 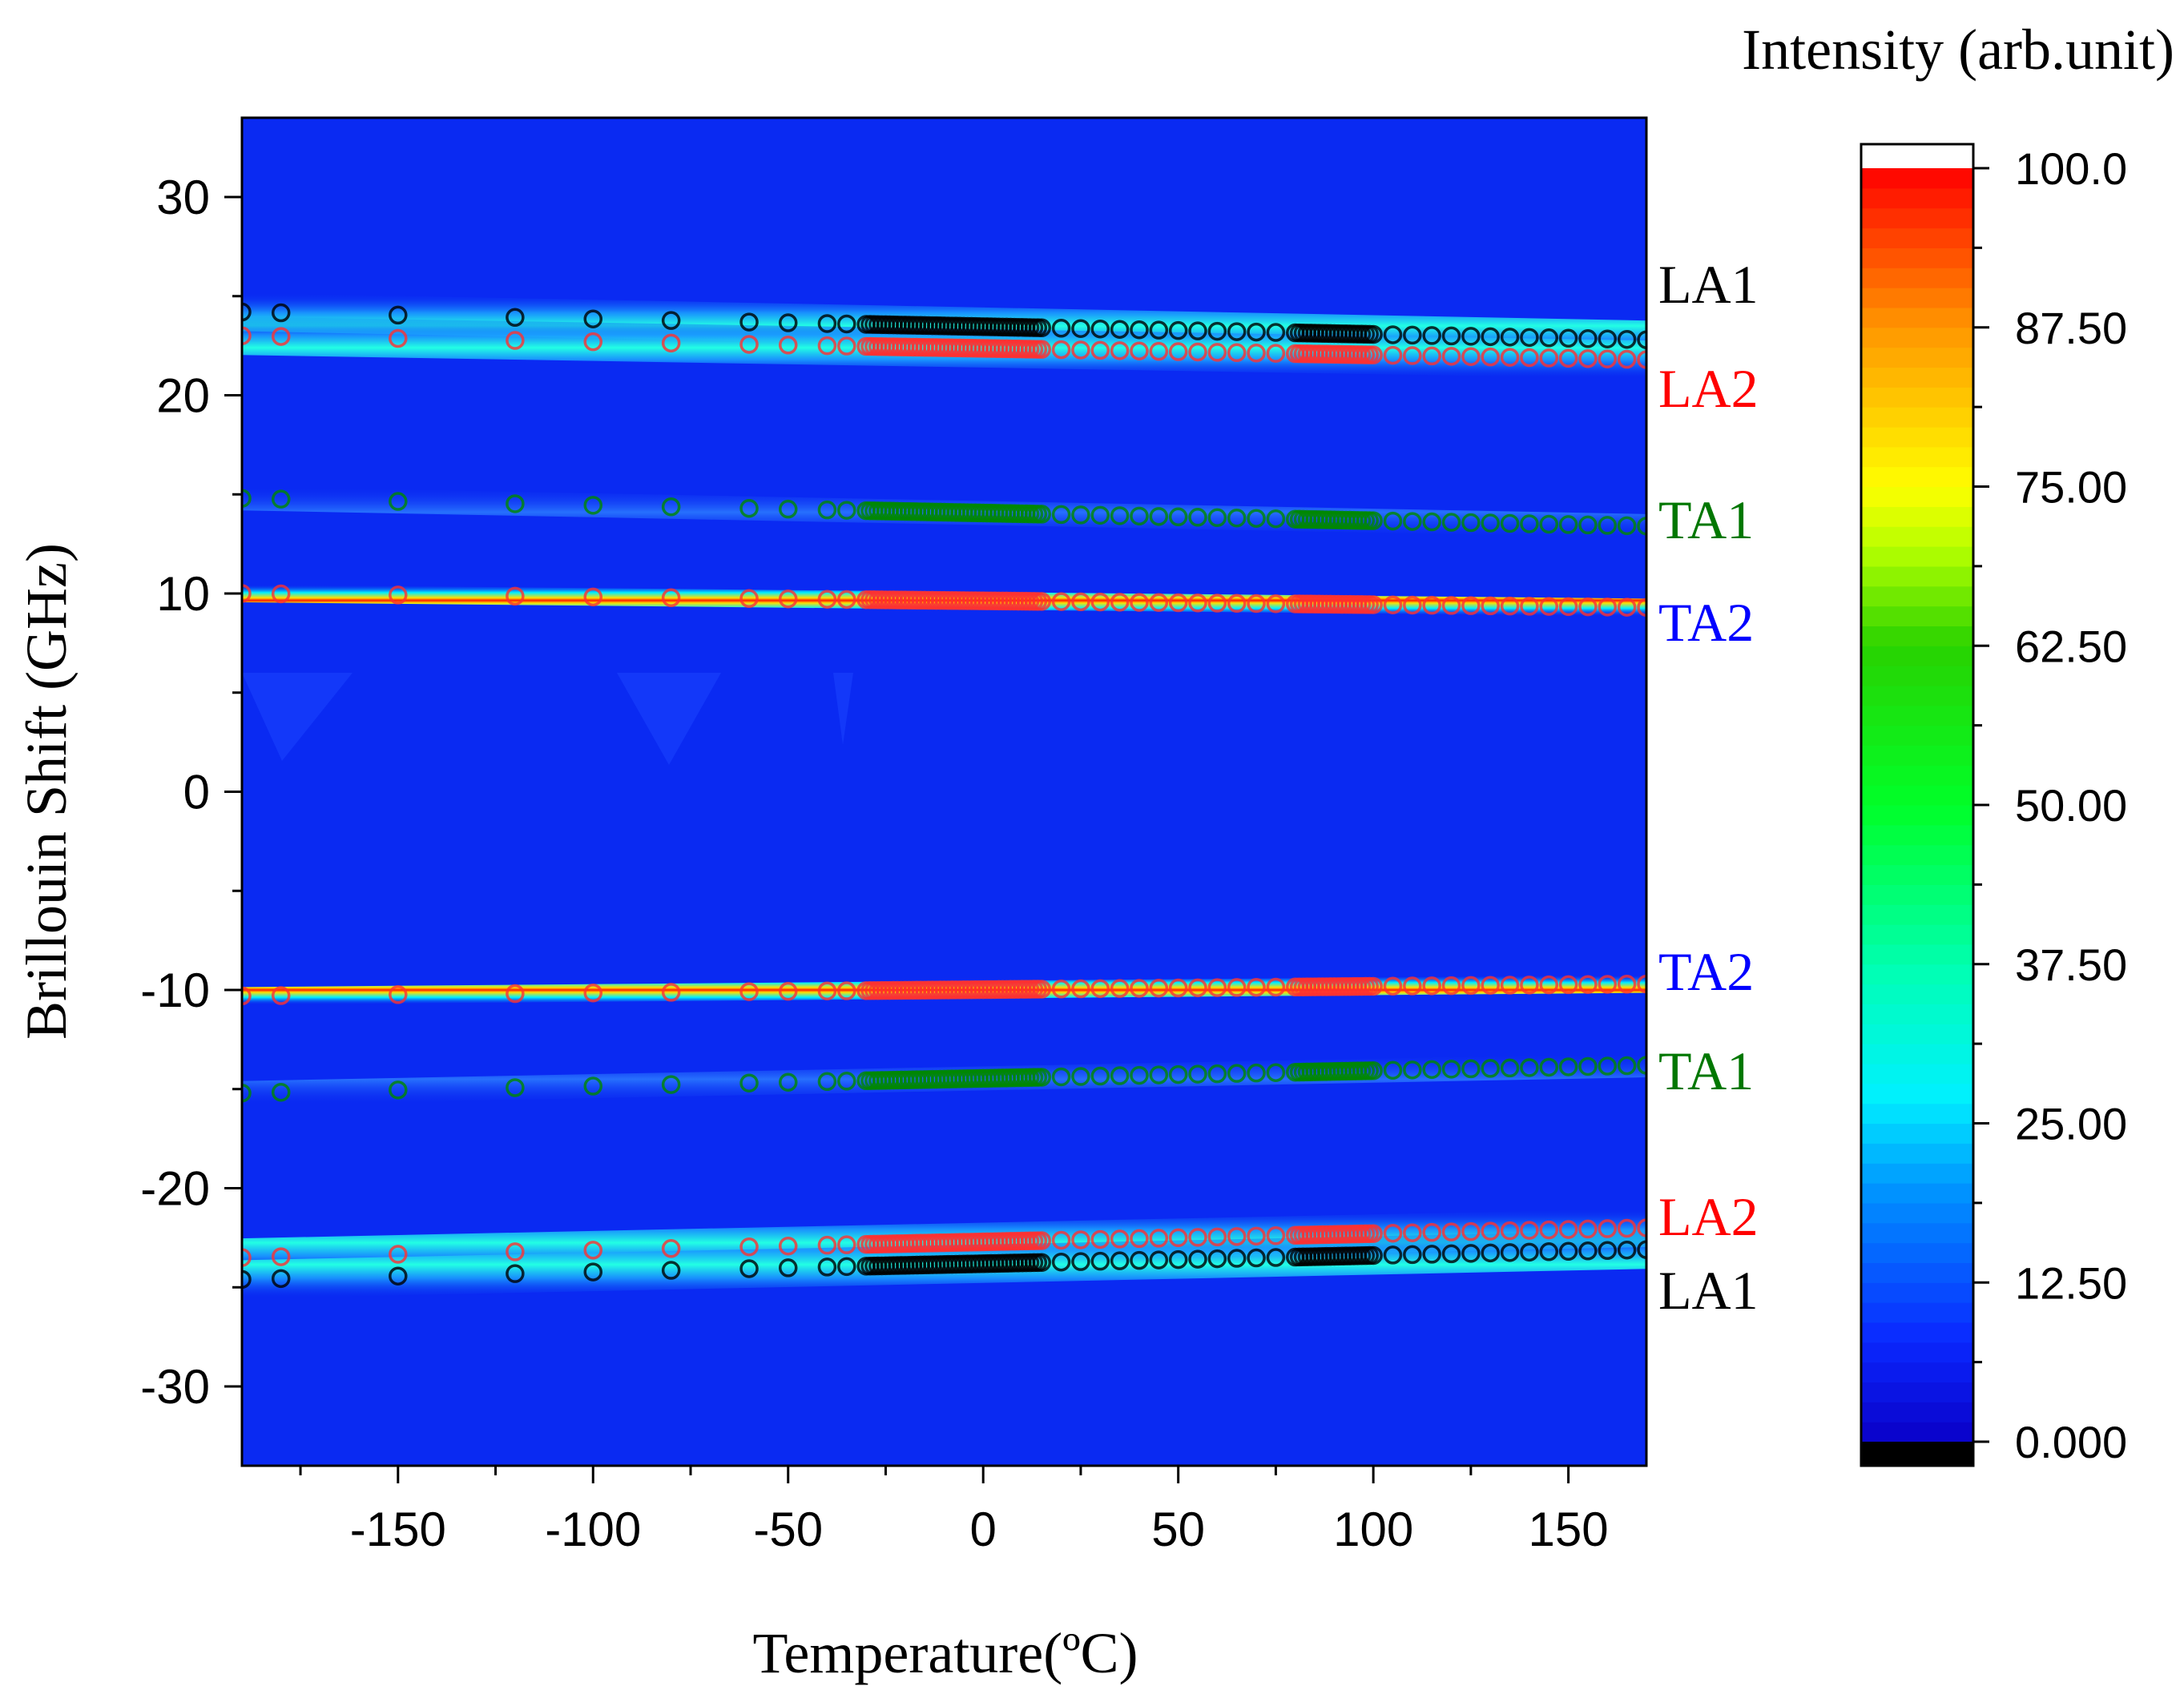 What do you see at coordinates (1373, 1529) in the screenshot?
I see `x-tick-label: 100` at bounding box center [1373, 1529].